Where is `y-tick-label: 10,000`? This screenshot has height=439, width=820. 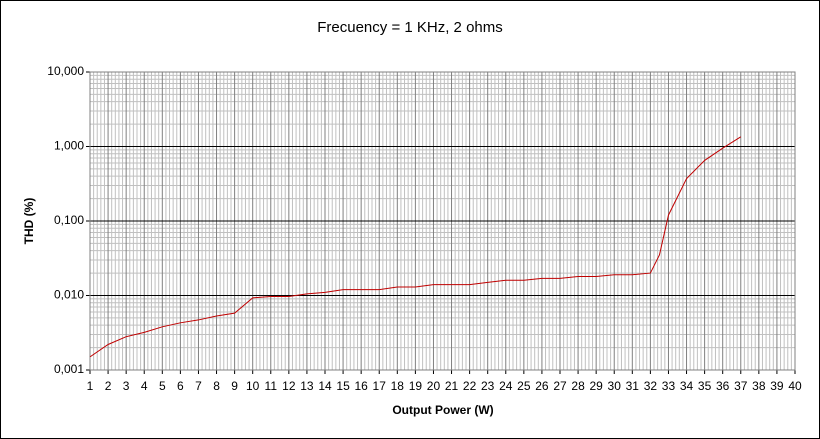 y-tick-label: 10,000 is located at coordinates (65, 71).